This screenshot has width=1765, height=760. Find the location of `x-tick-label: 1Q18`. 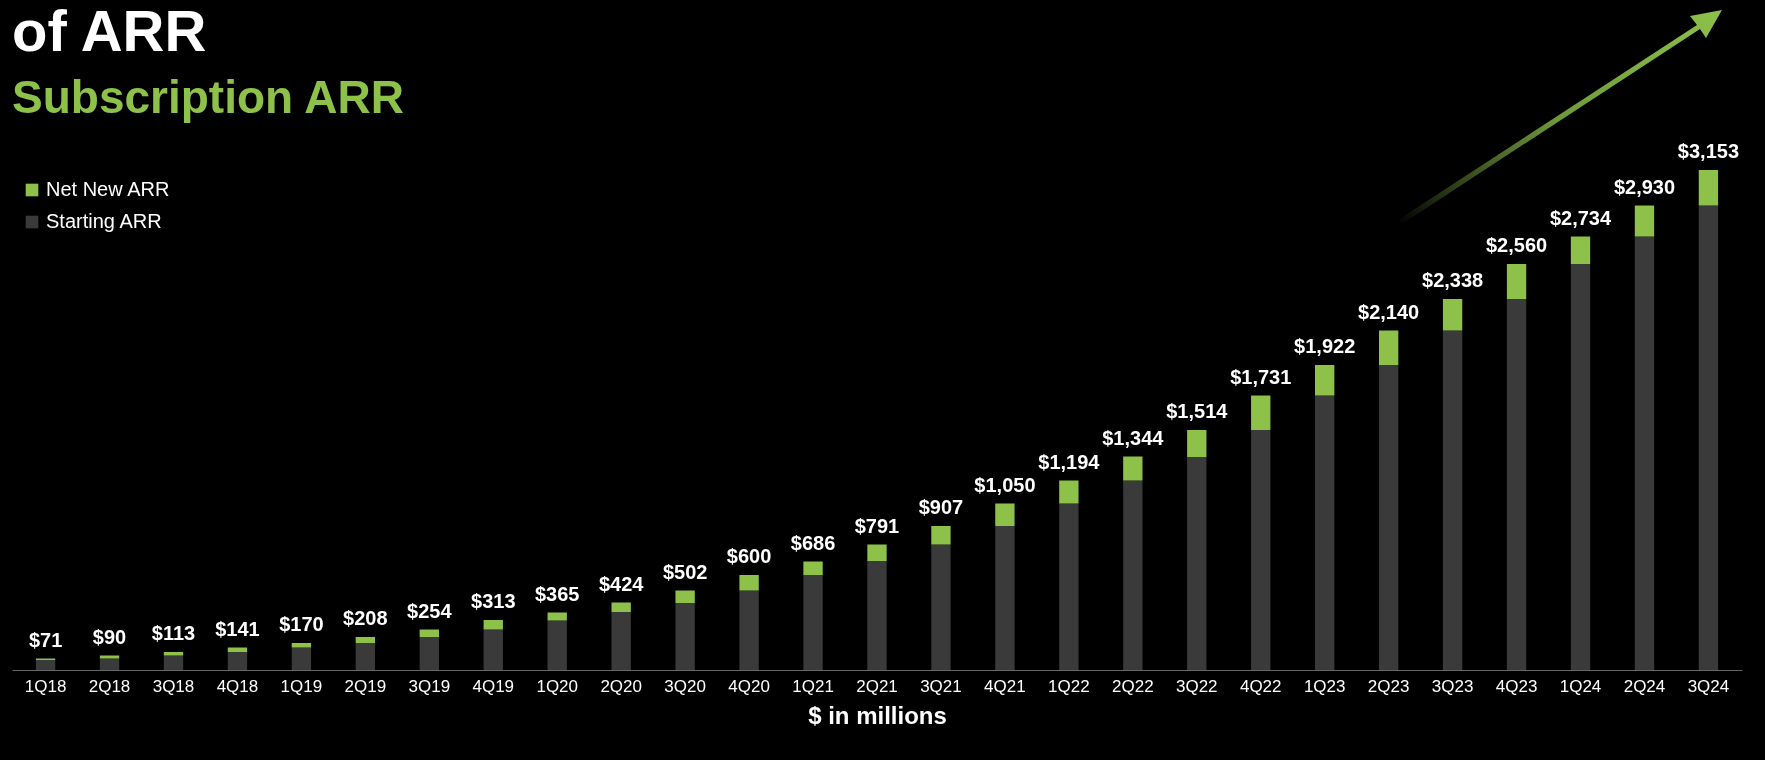

x-tick-label: 1Q18 is located at coordinates (45, 686).